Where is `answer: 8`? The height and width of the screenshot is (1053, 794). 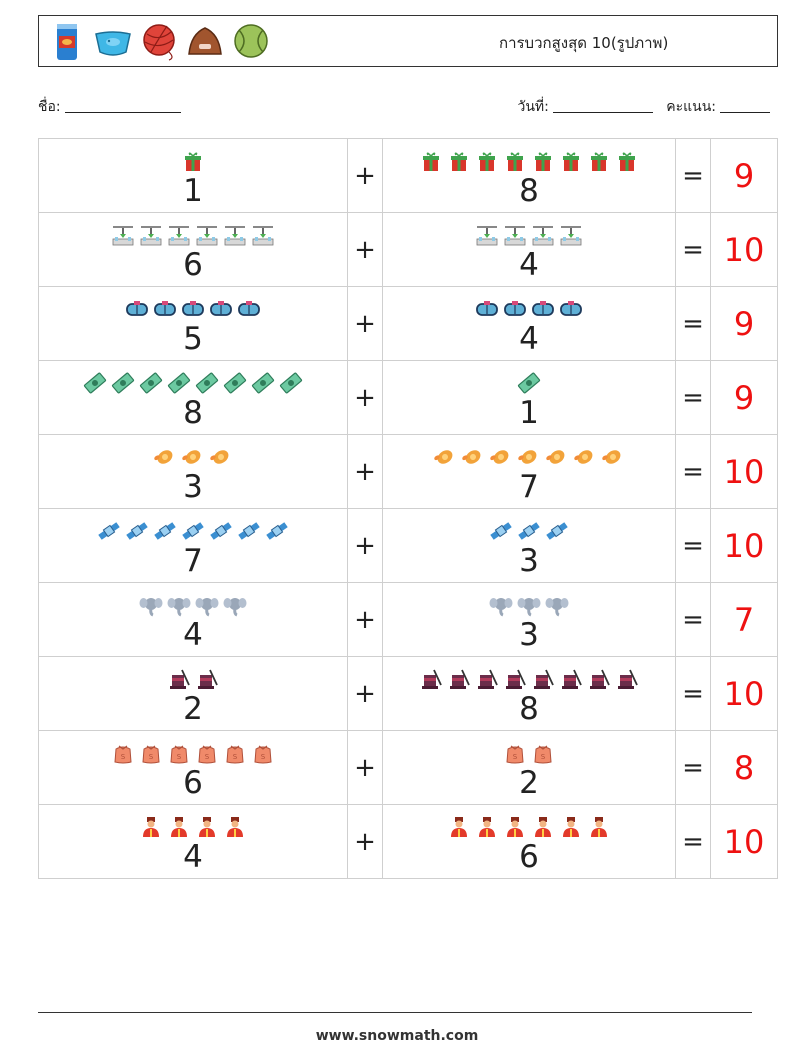
answer: 8 is located at coordinates (744, 767).